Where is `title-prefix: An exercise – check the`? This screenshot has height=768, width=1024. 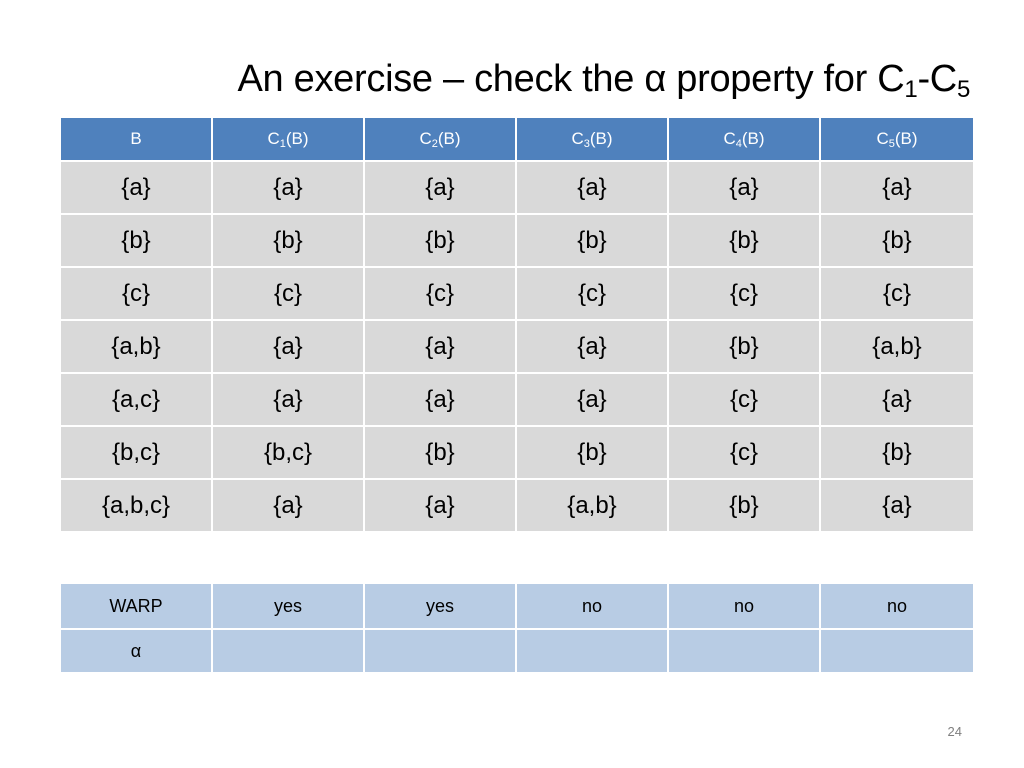 title-prefix: An exercise – check the is located at coordinates (436, 79).